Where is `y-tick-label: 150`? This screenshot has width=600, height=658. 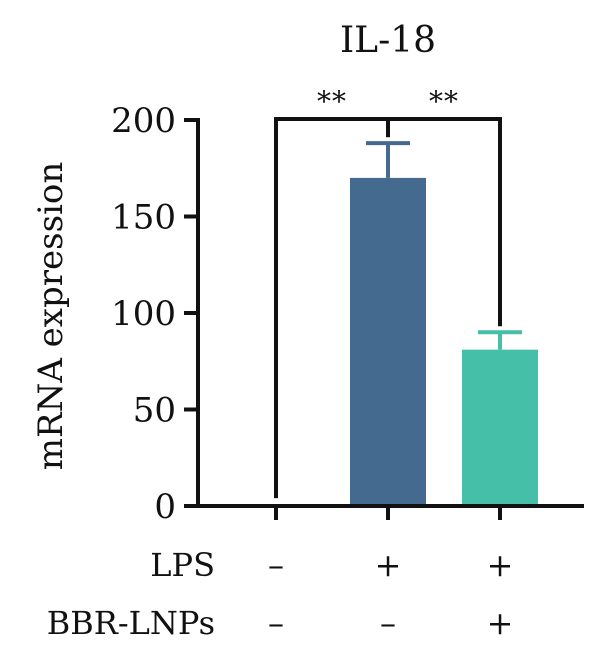
y-tick-label: 150 is located at coordinates (143, 218).